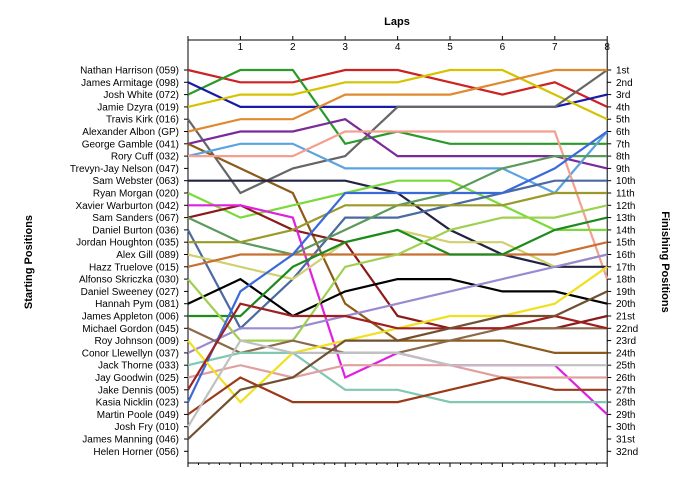 Image resolution: width=700 pixels, height=480 pixels. What do you see at coordinates (145, 157) in the screenshot?
I see `starting-position-label: Rory Cuff (032)` at bounding box center [145, 157].